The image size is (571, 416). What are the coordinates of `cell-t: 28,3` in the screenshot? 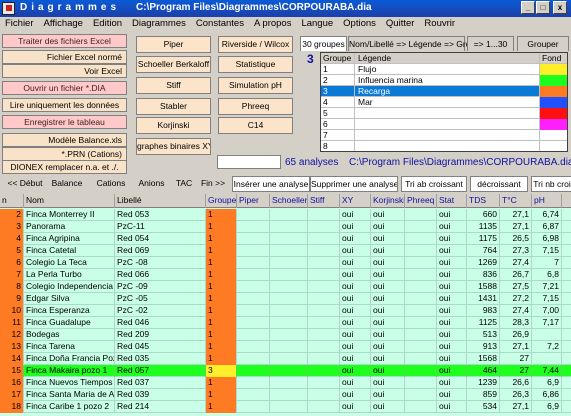 It's located at (516, 323).